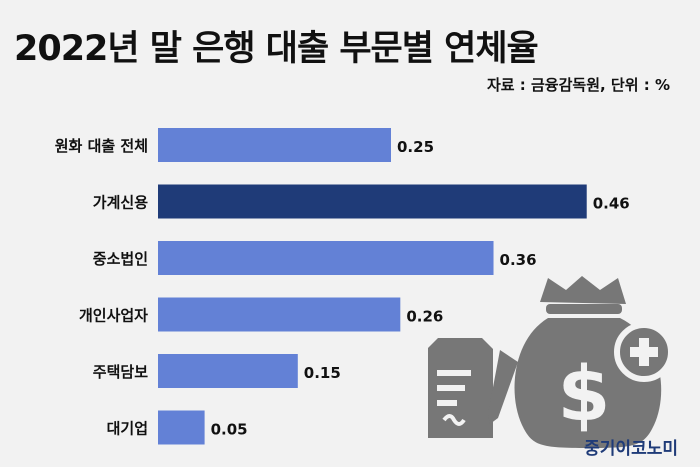 The image size is (700, 467). What do you see at coordinates (101, 146) in the screenshot?
I see `category-label: 원화 대출 전체` at bounding box center [101, 146].